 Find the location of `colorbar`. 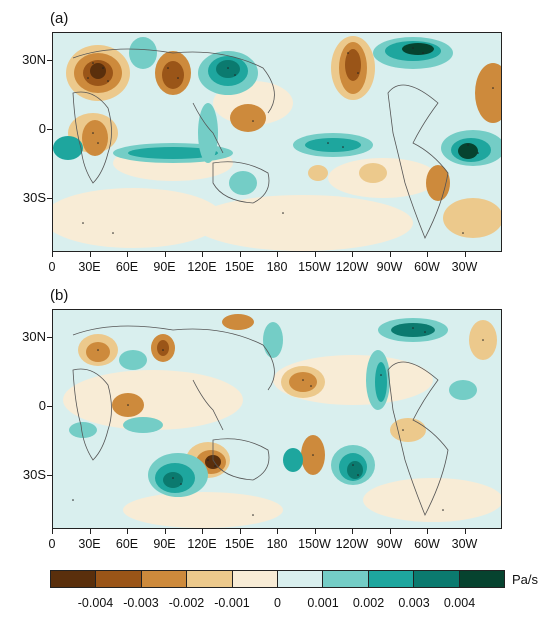

colorbar is located at coordinates (277, 579).